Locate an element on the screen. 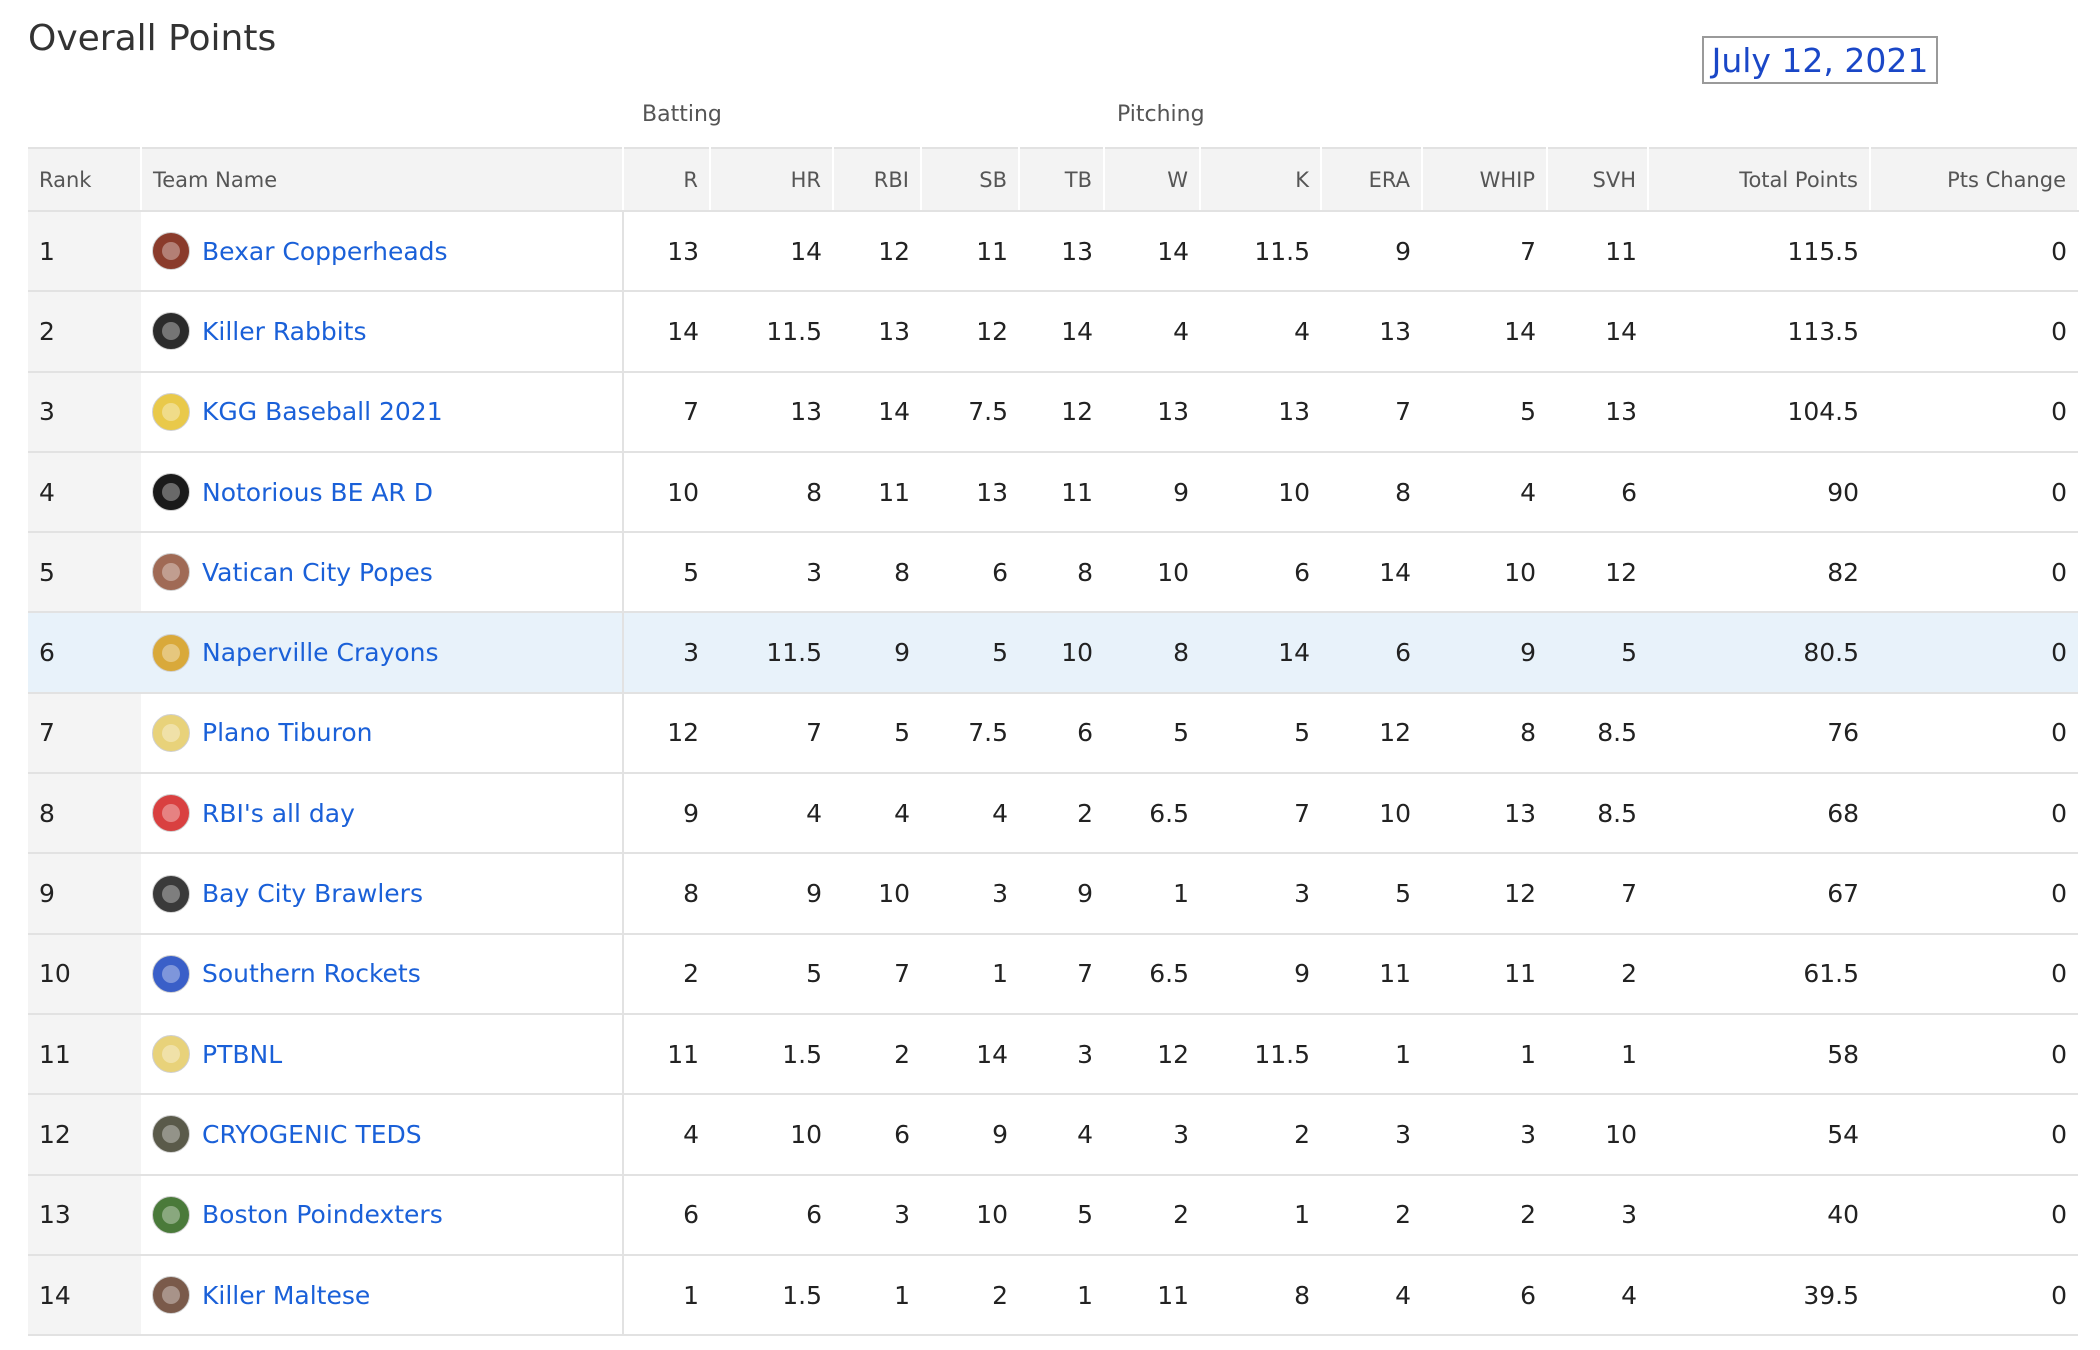  stat-w-cell: 3 is located at coordinates (1152, 1135).